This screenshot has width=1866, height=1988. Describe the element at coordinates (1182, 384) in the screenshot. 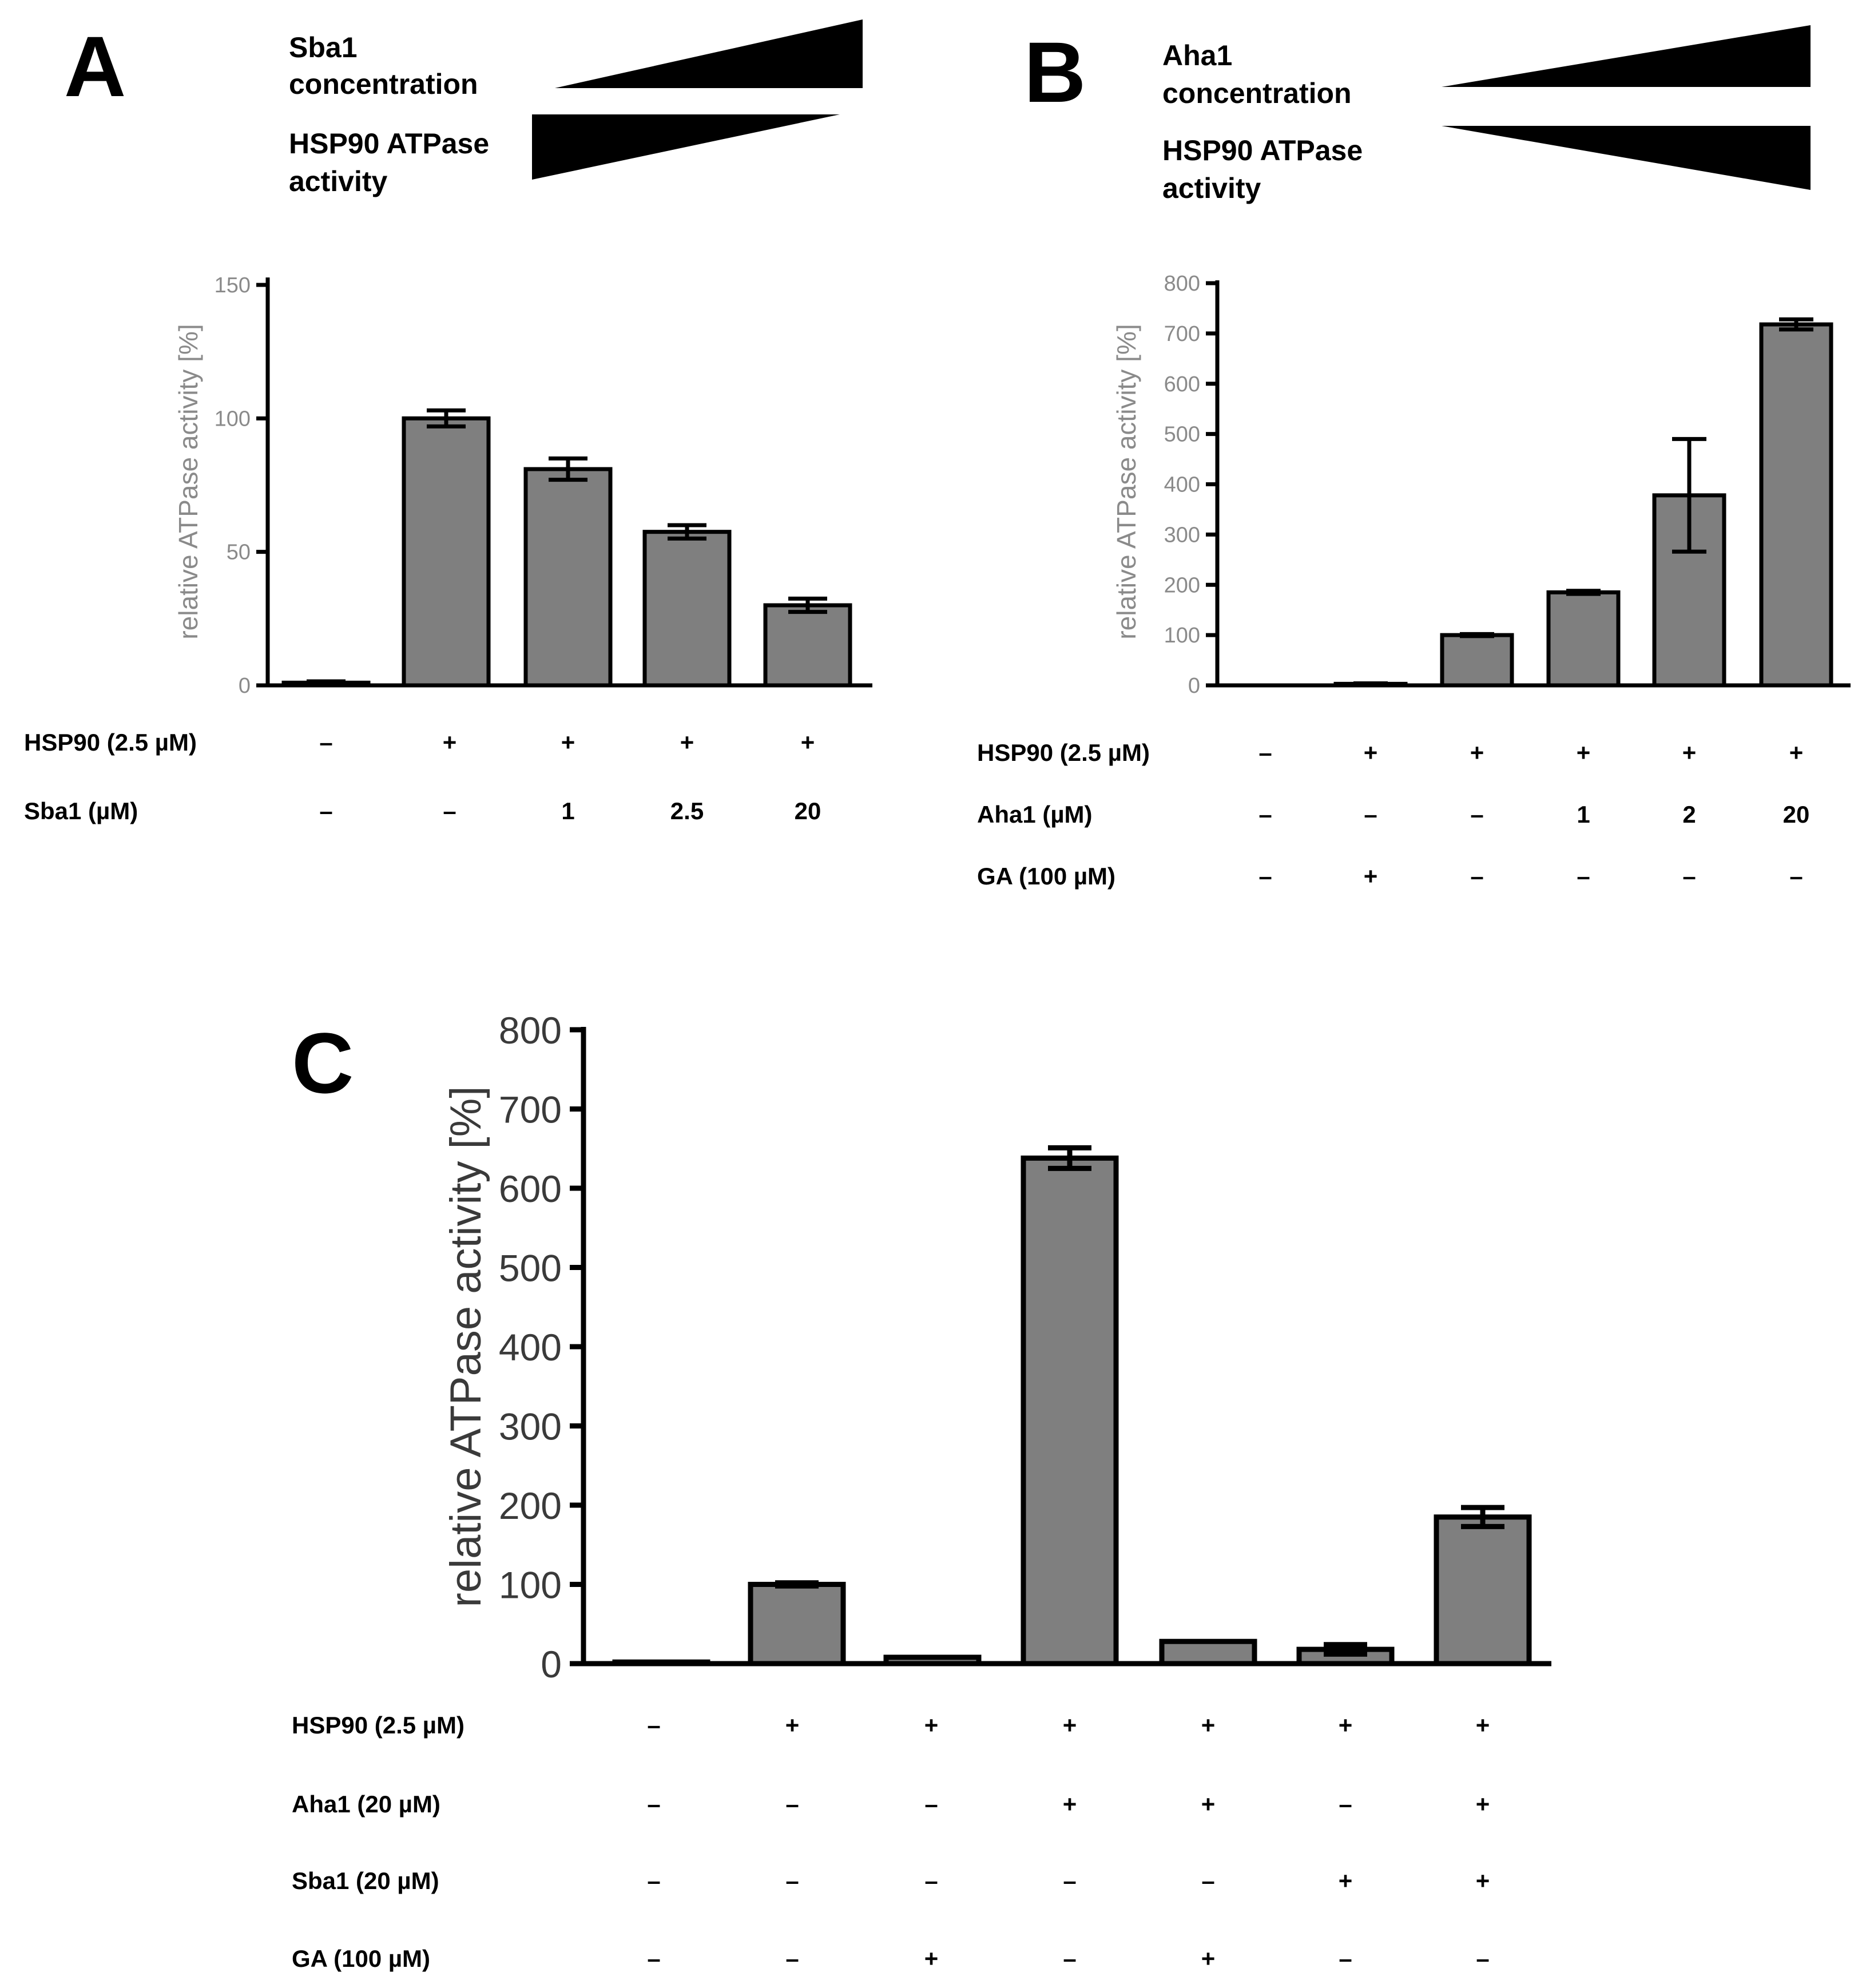

I see `panel-b-y-tick-label: 600` at that location.